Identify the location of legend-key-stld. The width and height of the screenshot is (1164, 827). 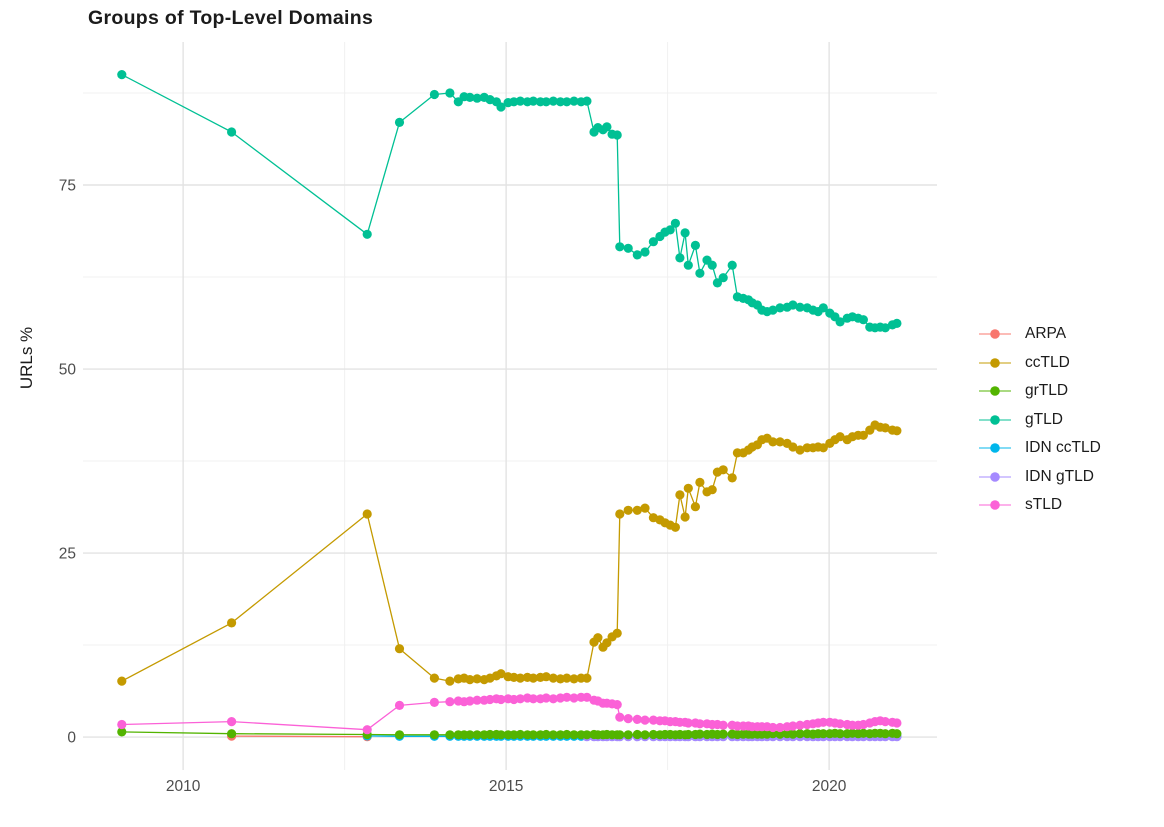
(995, 505).